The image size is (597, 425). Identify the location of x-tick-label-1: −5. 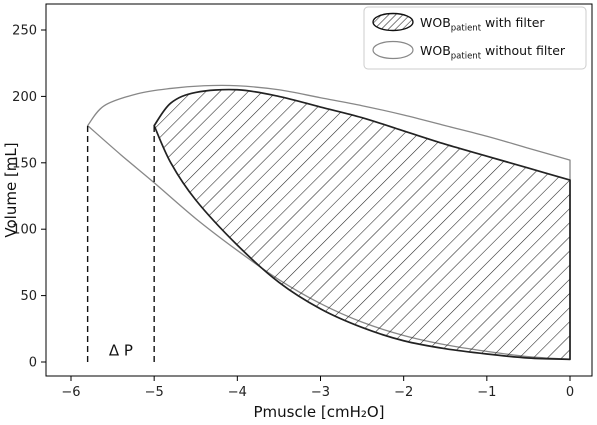
(154, 392).